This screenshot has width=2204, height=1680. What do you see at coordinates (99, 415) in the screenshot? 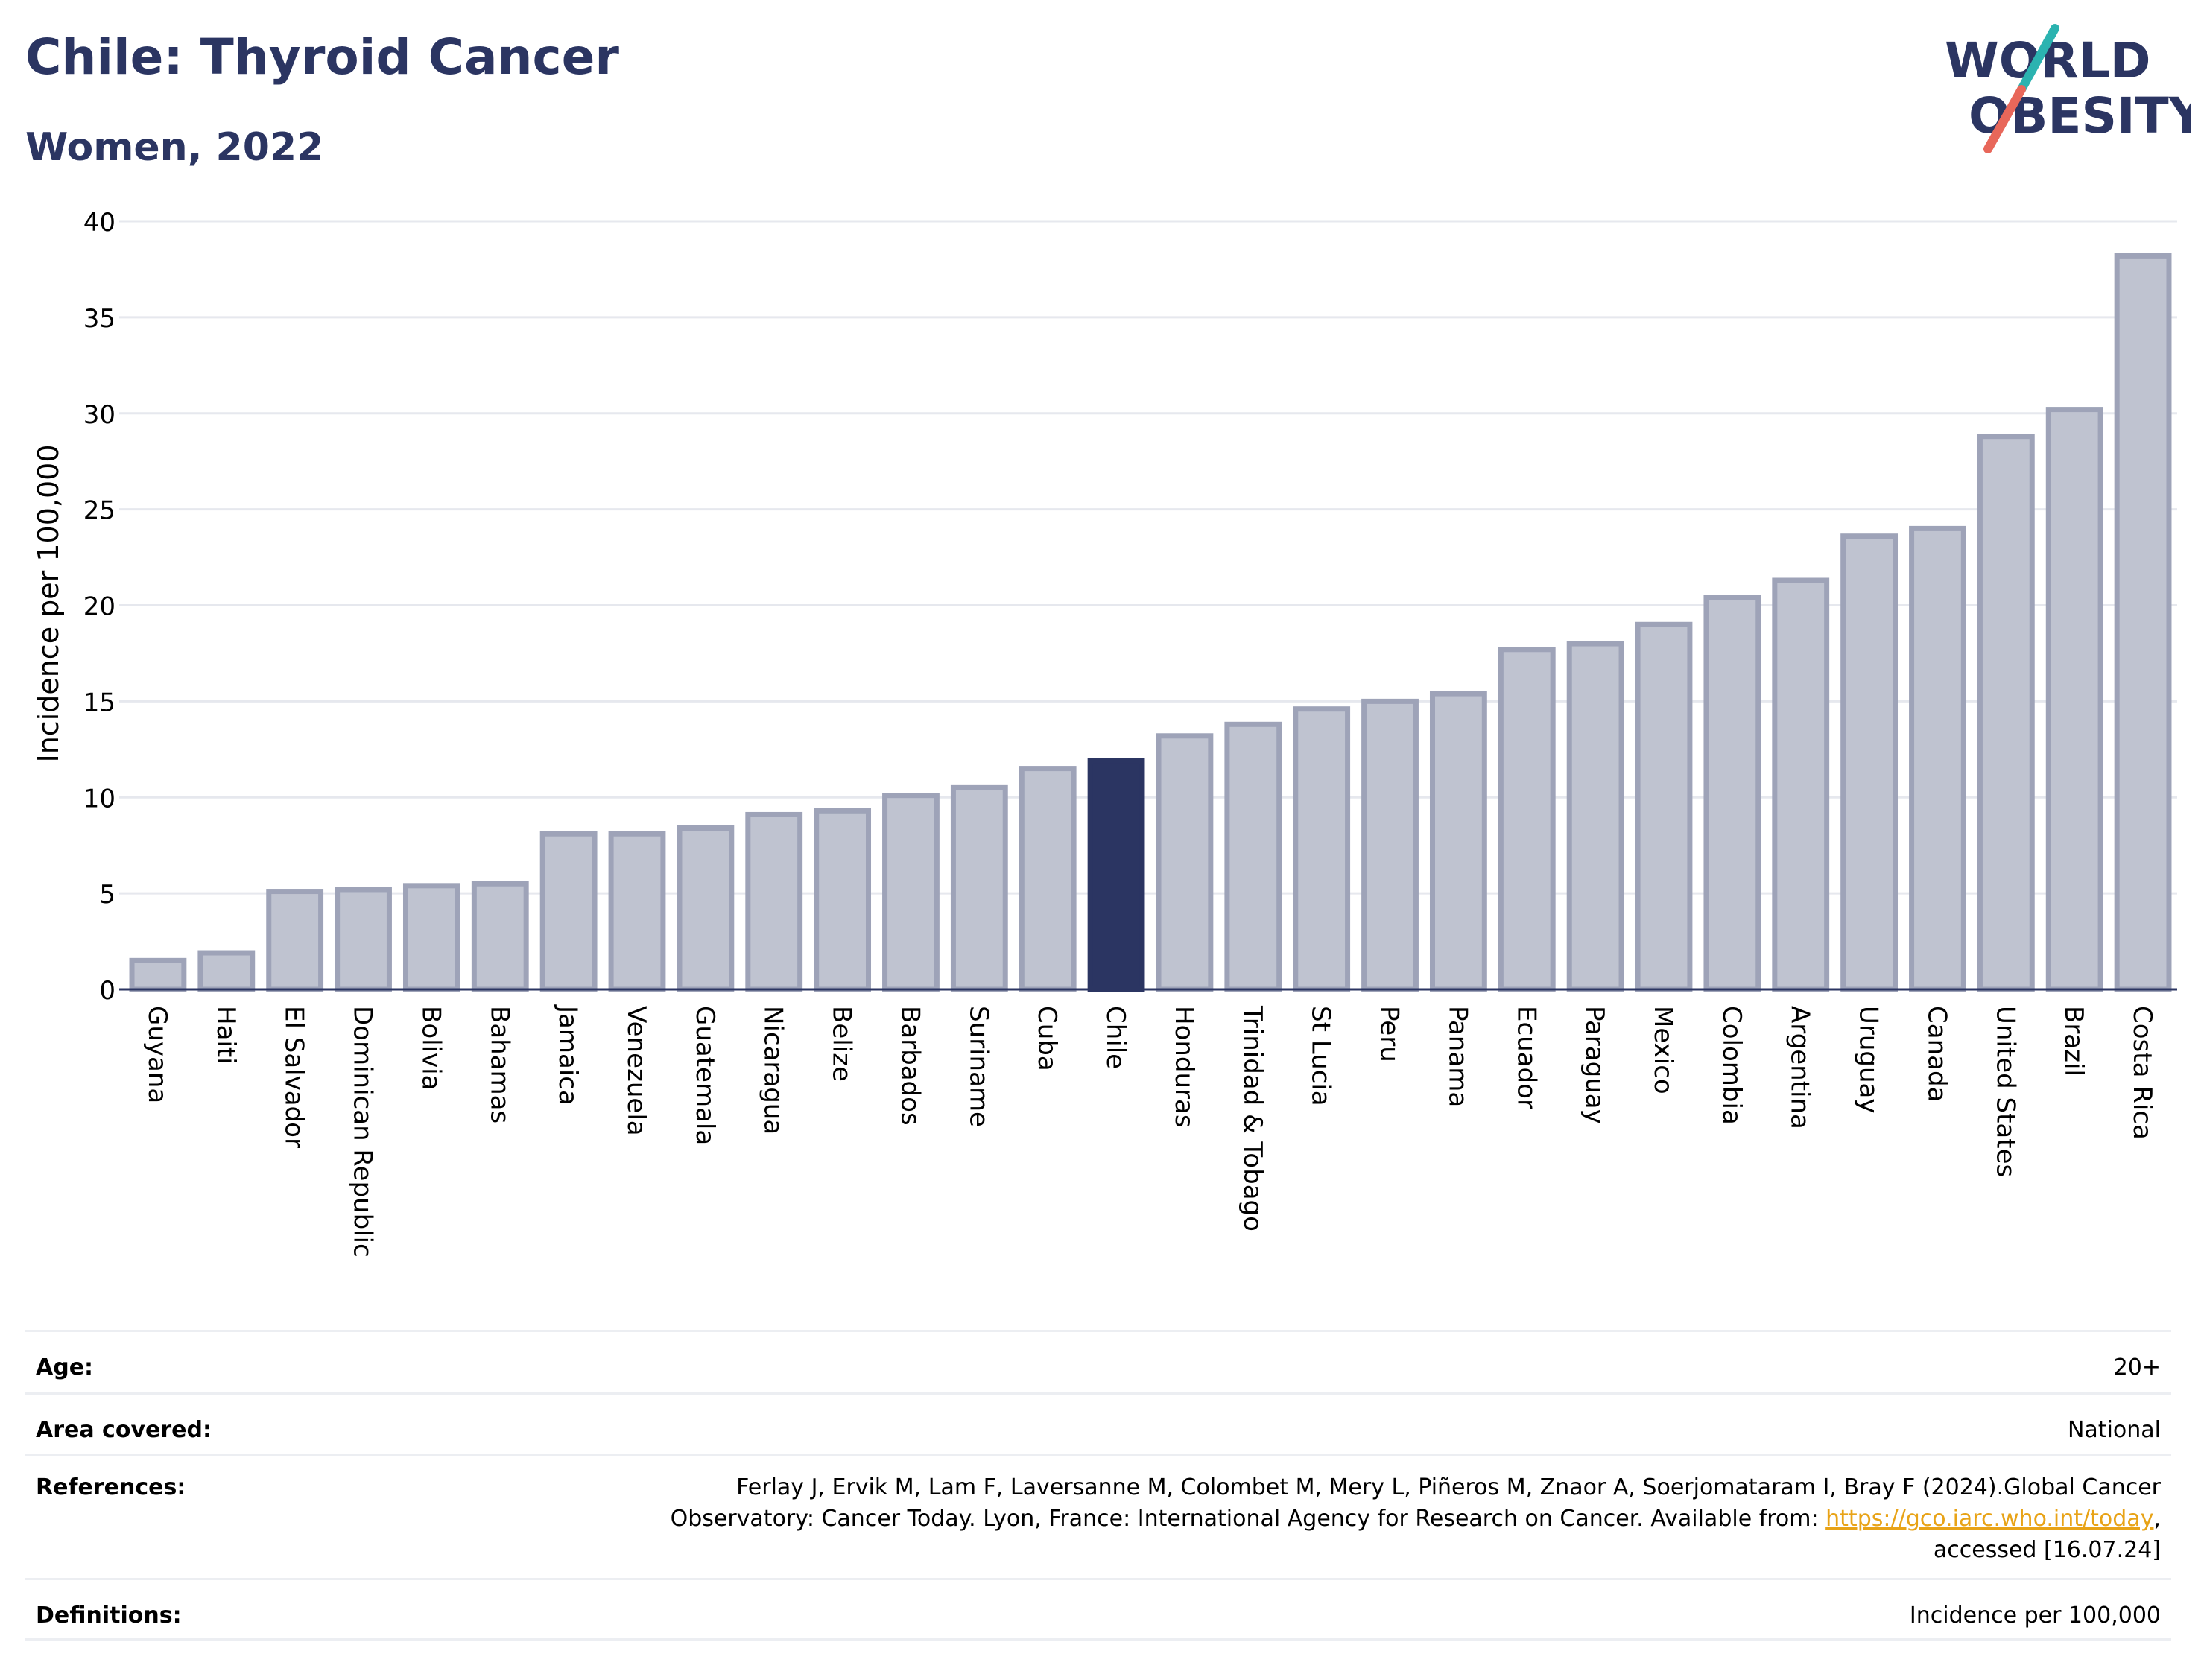
I see `y-tick-label: 30` at bounding box center [99, 415].